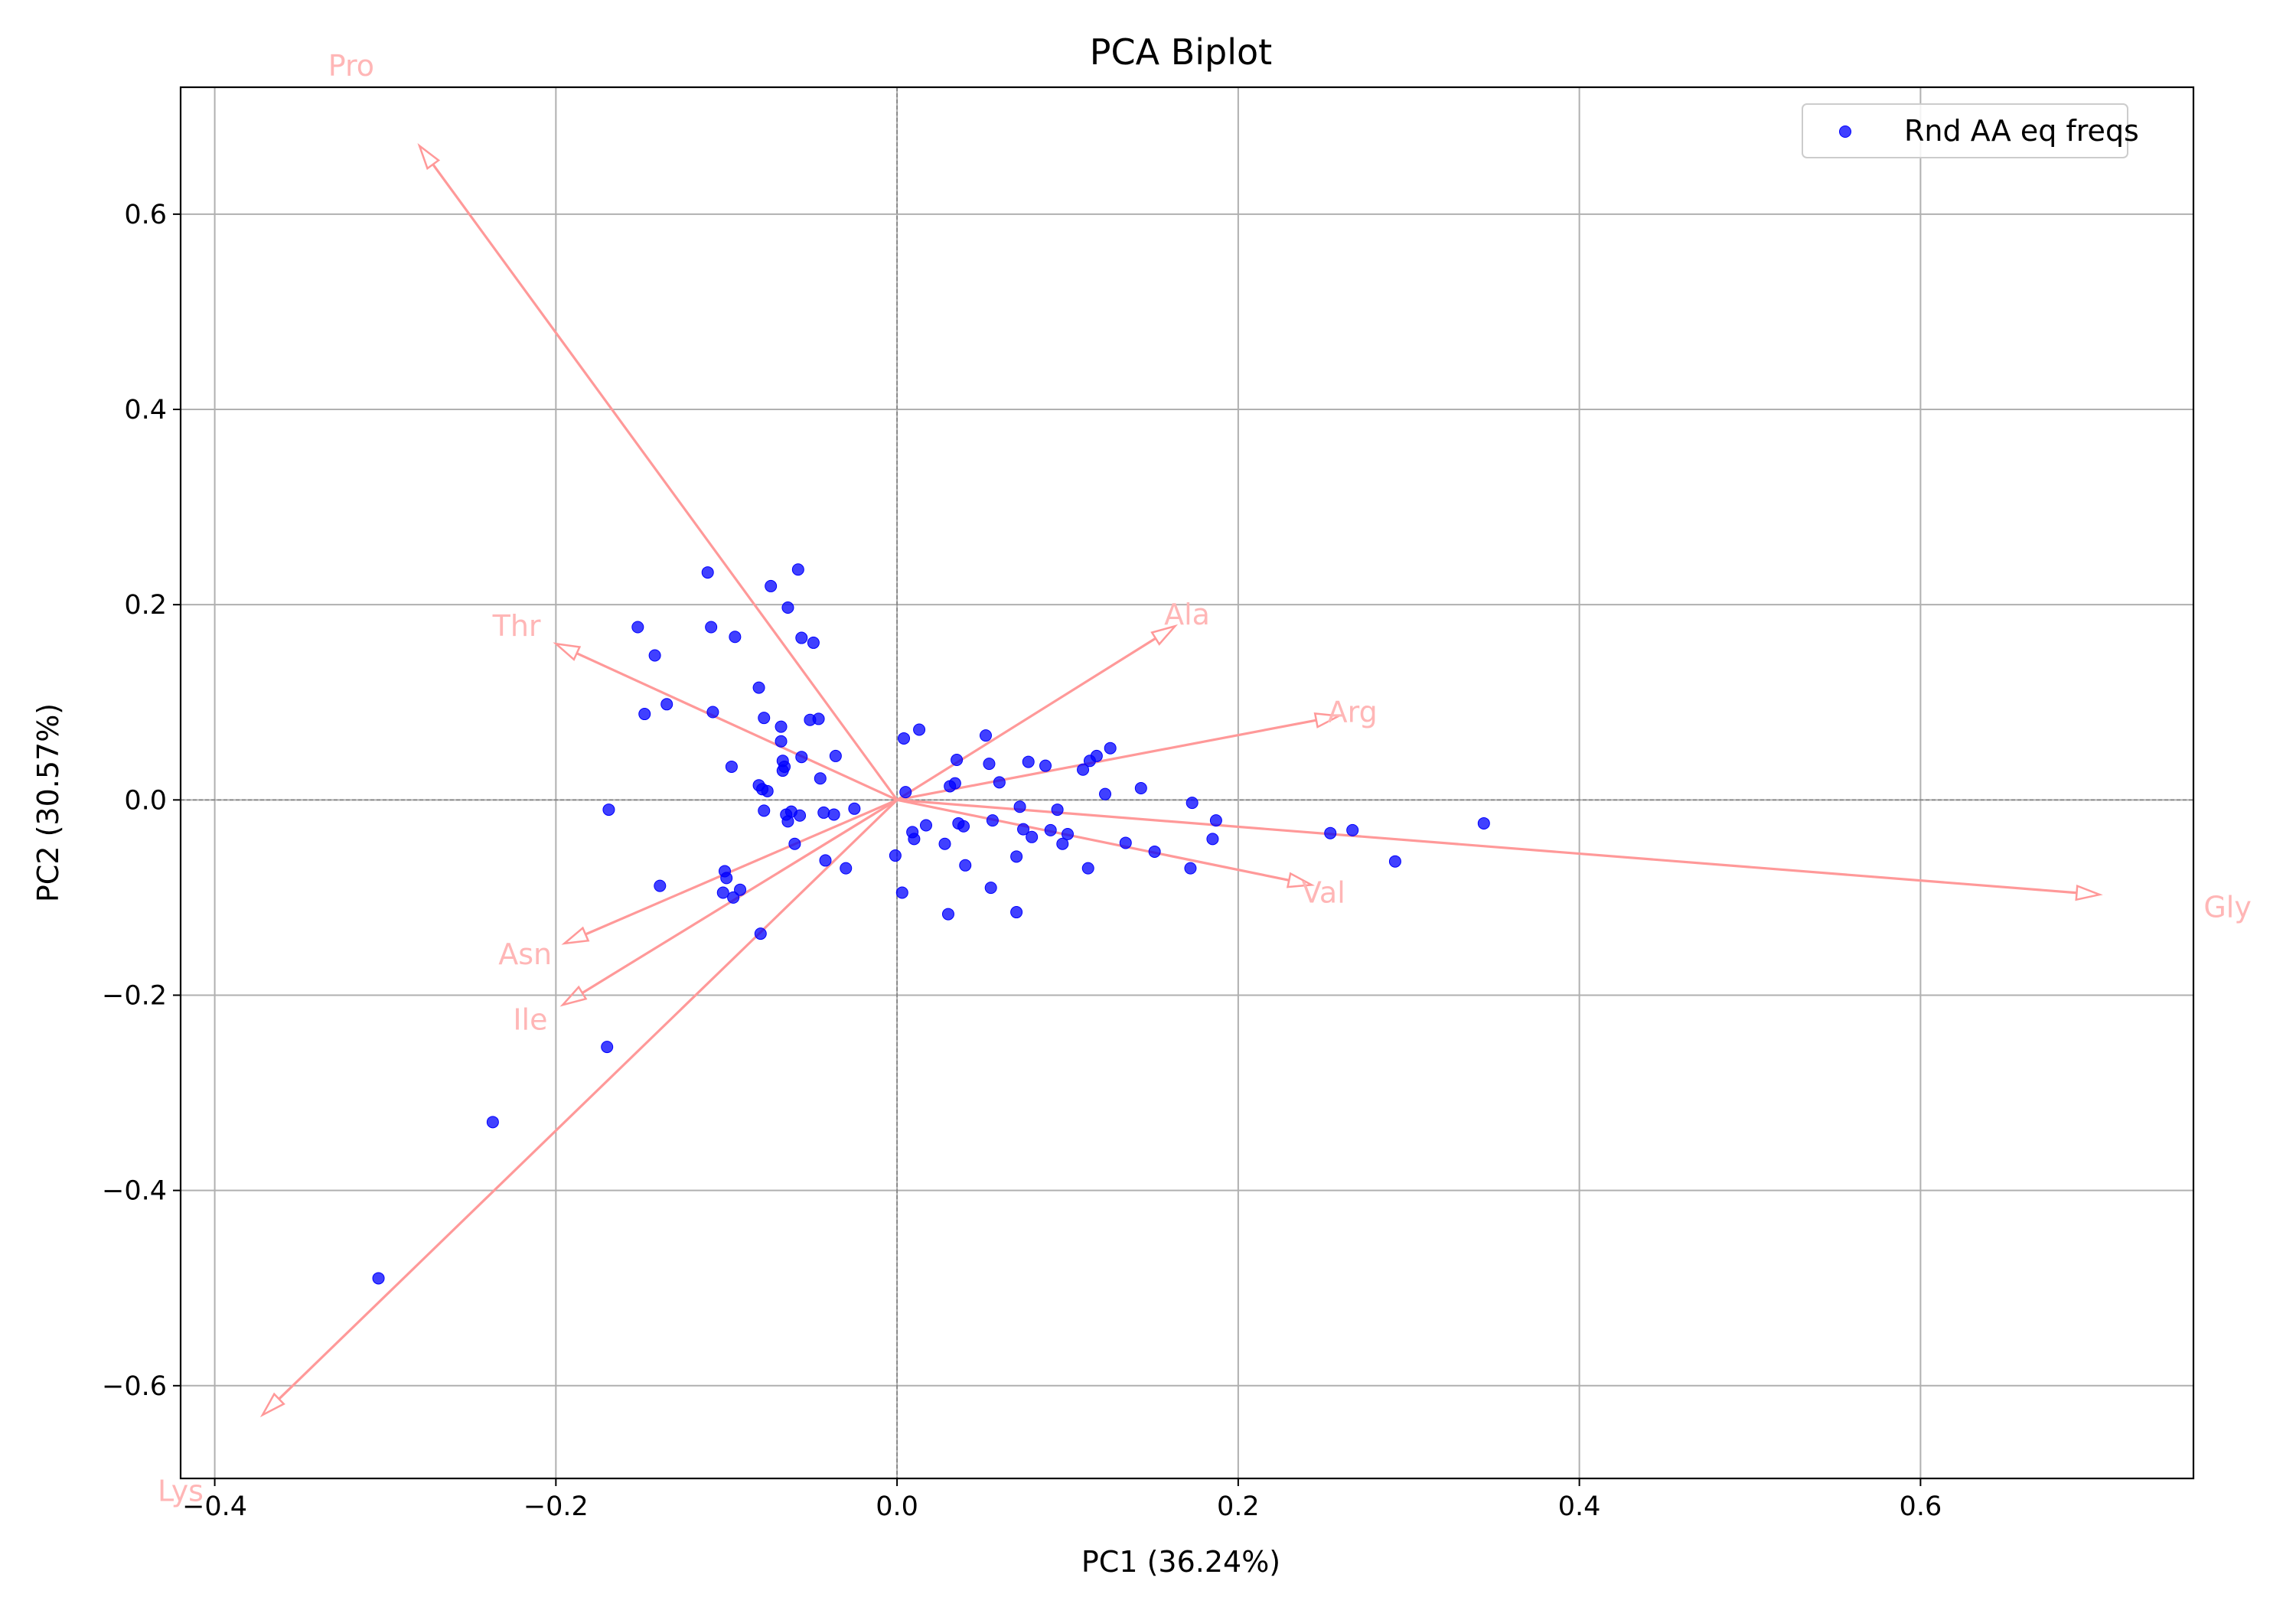  Describe the element at coordinates (2227, 908) in the screenshot. I see `loading-label-gly: Gly` at that location.